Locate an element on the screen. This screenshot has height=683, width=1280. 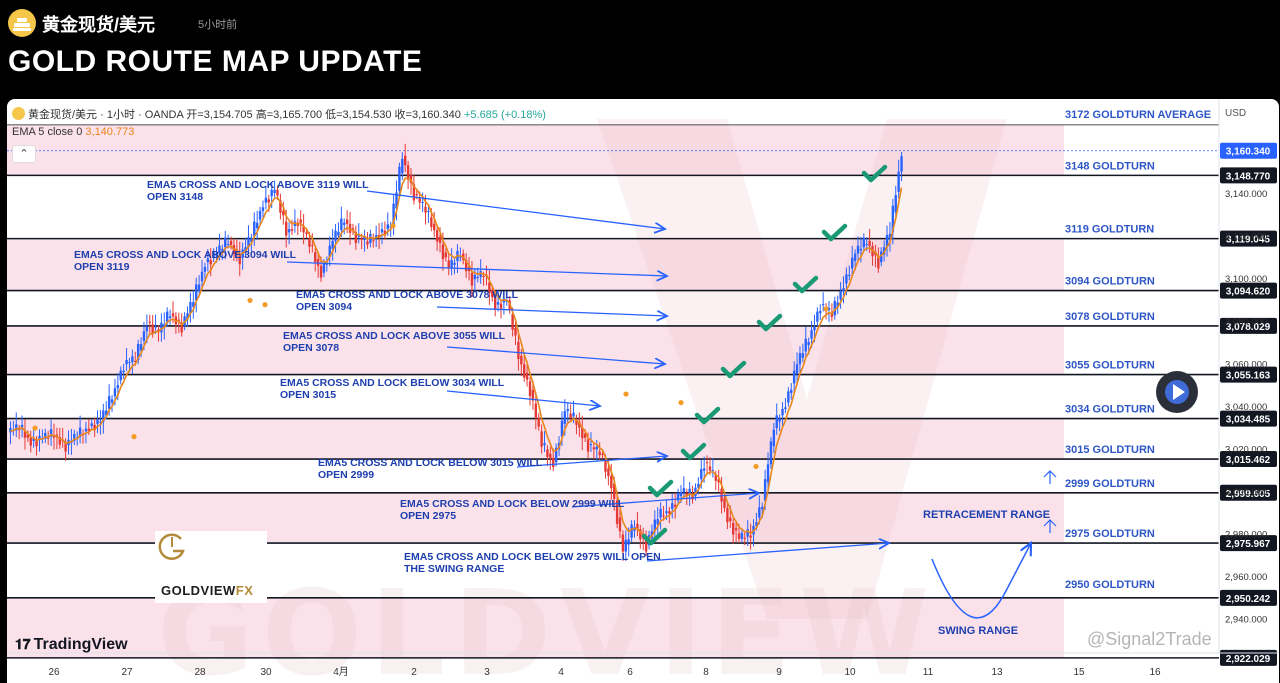
price-axis-tick: 3,020.000 is located at coordinates (1246, 449).